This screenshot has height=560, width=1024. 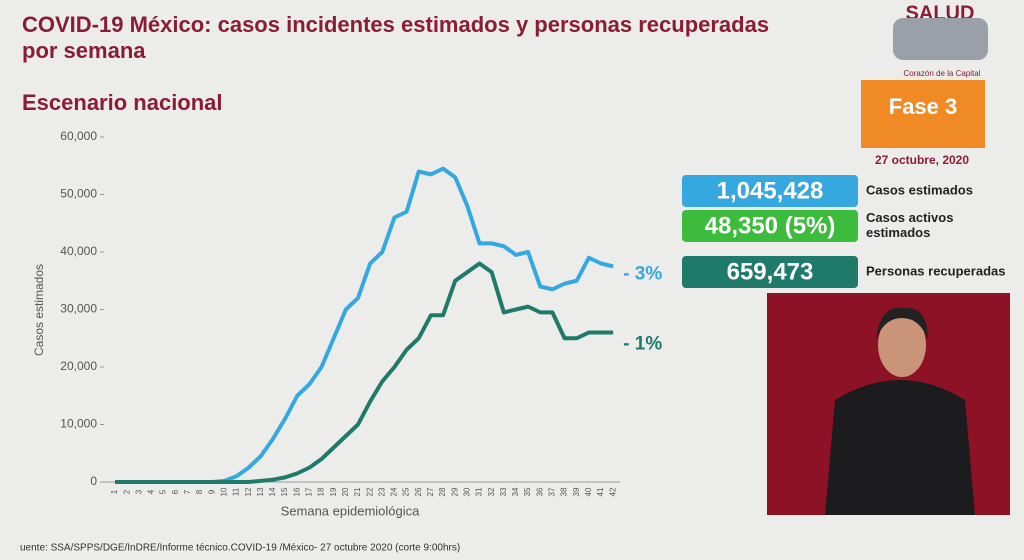 I want to click on stat-value: 1,045,428, so click(x=770, y=190).